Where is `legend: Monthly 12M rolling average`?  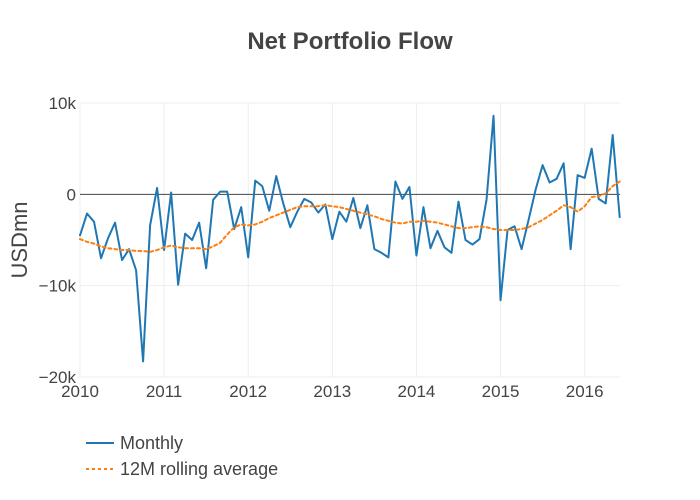 legend: Monthly 12M rolling average is located at coordinates (182, 456).